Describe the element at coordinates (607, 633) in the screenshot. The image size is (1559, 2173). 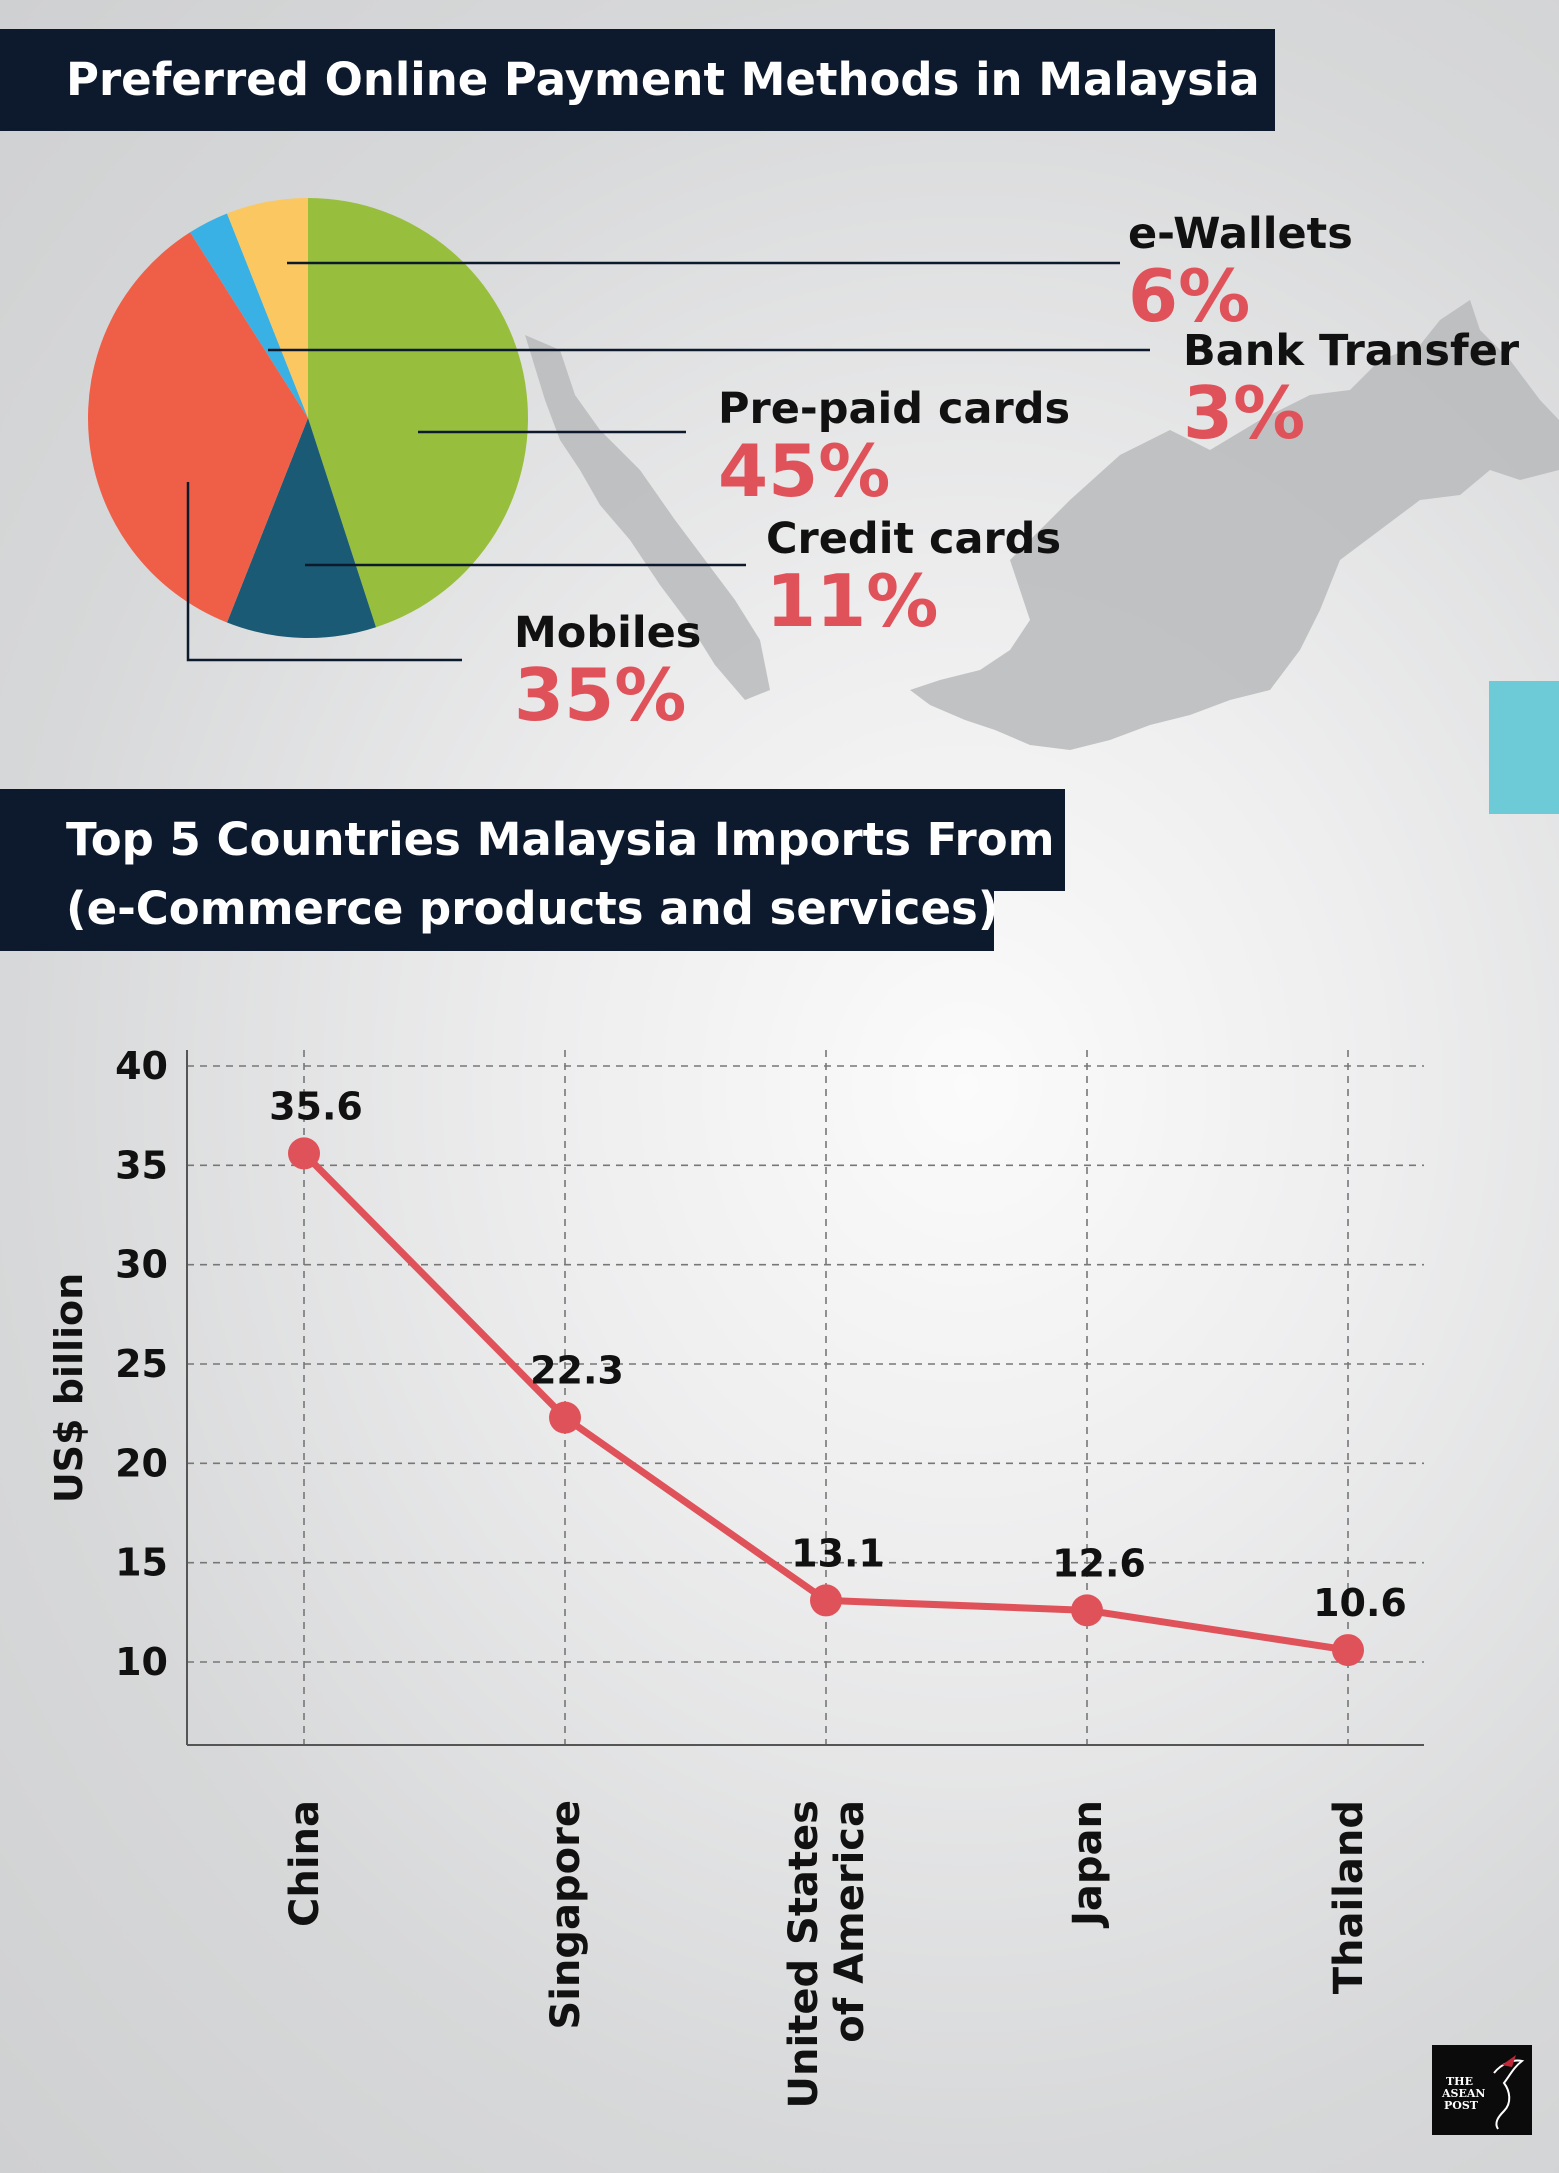
I see `label-mobiles-name: Mobiles` at that location.